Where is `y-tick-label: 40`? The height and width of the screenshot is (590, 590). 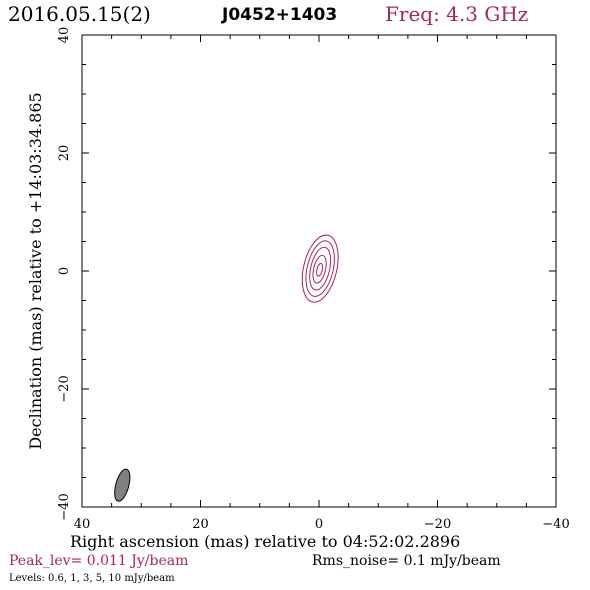
y-tick-label: 40 is located at coordinates (64, 35).